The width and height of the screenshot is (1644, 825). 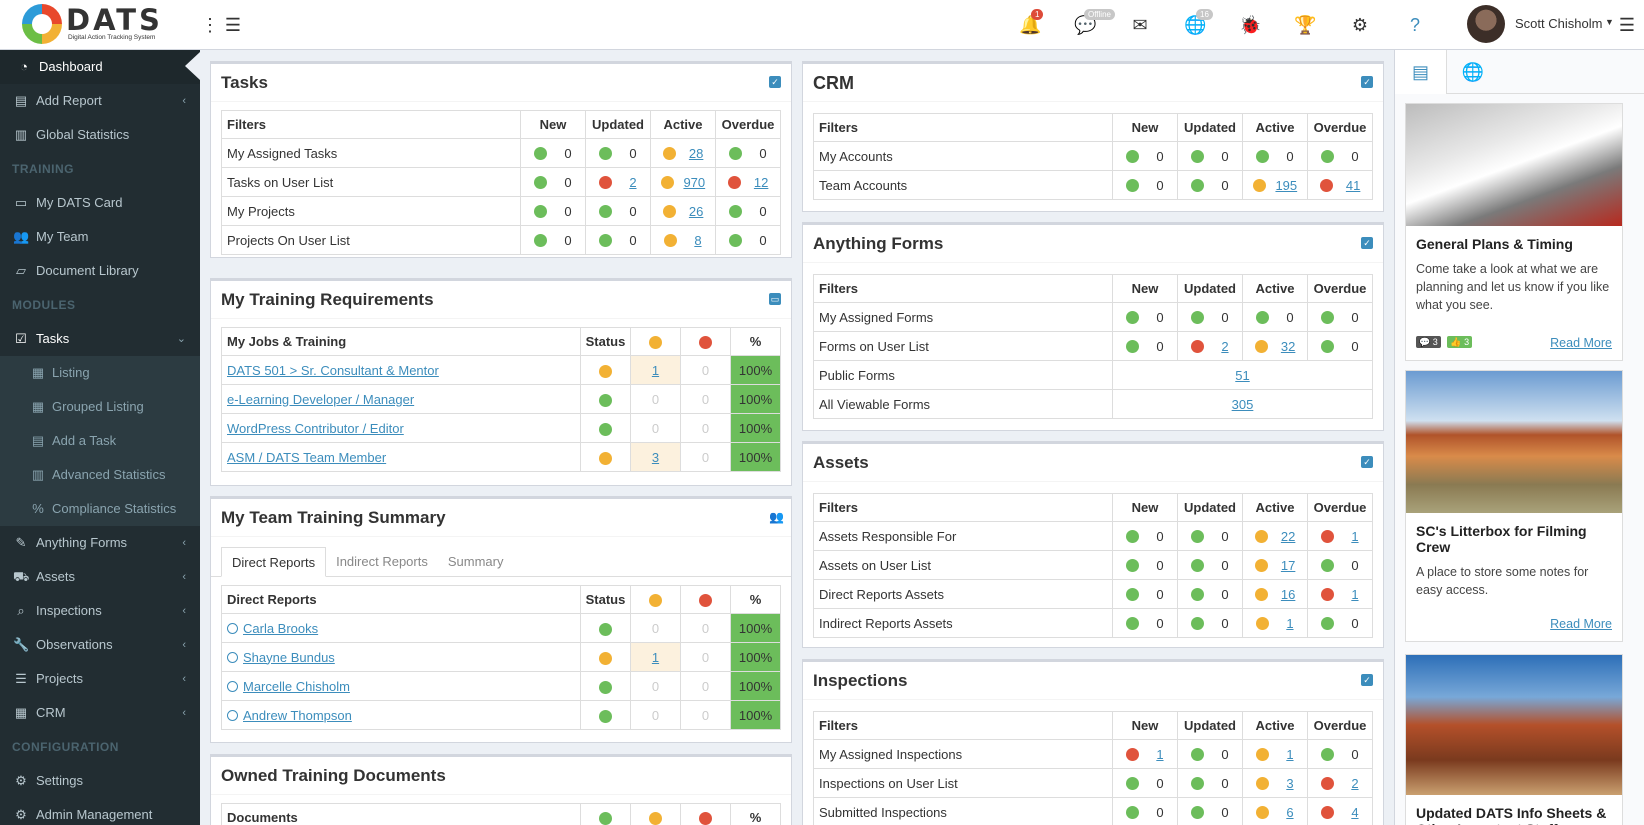 I want to click on status-dot-red, so click(x=1328, y=812).